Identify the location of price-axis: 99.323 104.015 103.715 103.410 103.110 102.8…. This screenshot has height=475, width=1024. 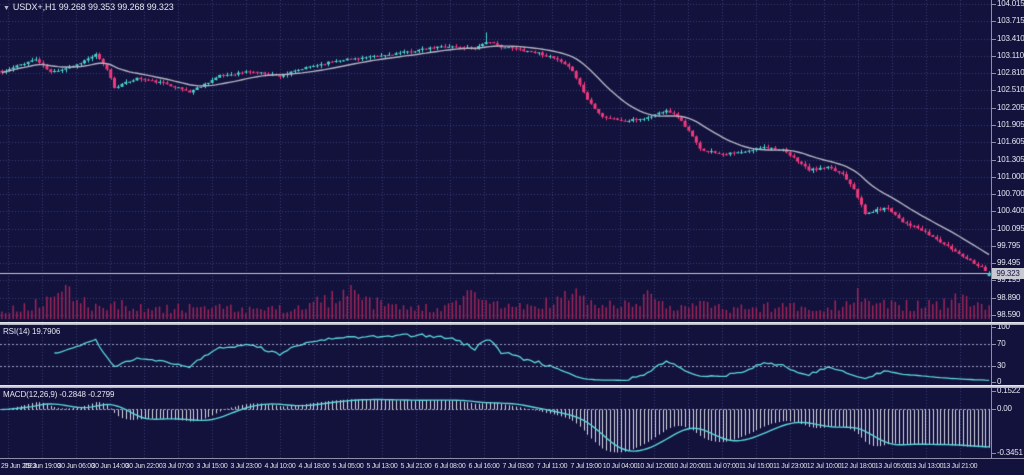
(1007, 229).